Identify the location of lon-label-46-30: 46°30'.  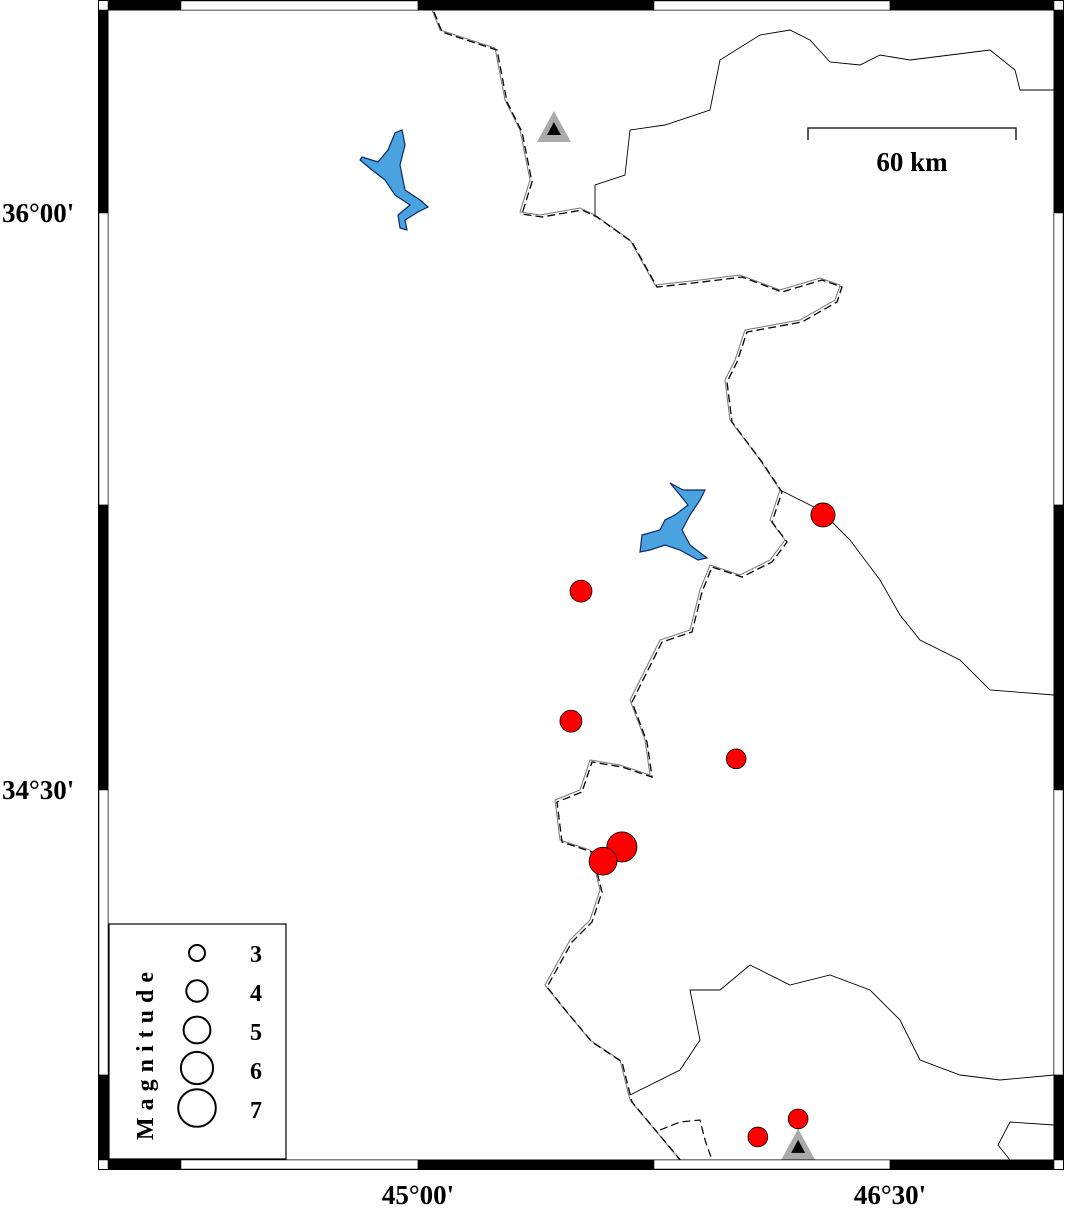
(890, 1194).